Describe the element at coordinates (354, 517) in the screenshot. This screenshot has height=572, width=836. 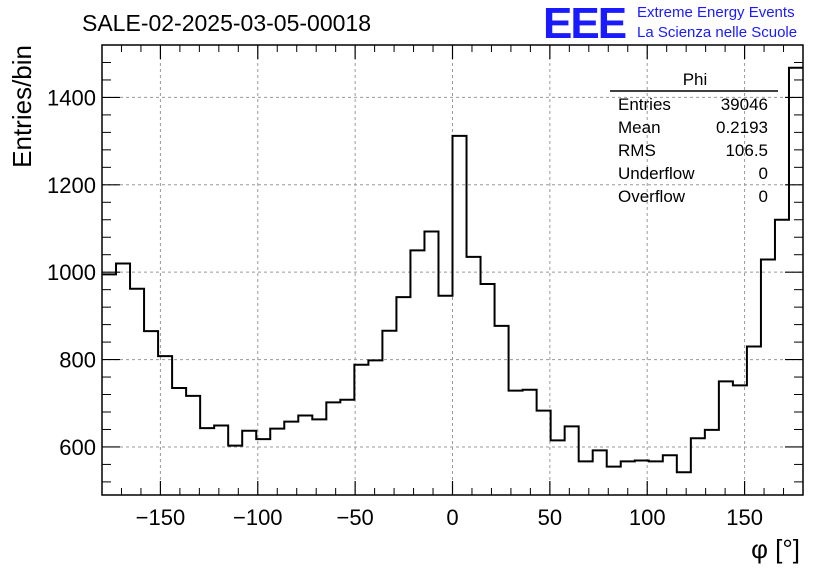
I see `x-tick-label: −50` at that location.